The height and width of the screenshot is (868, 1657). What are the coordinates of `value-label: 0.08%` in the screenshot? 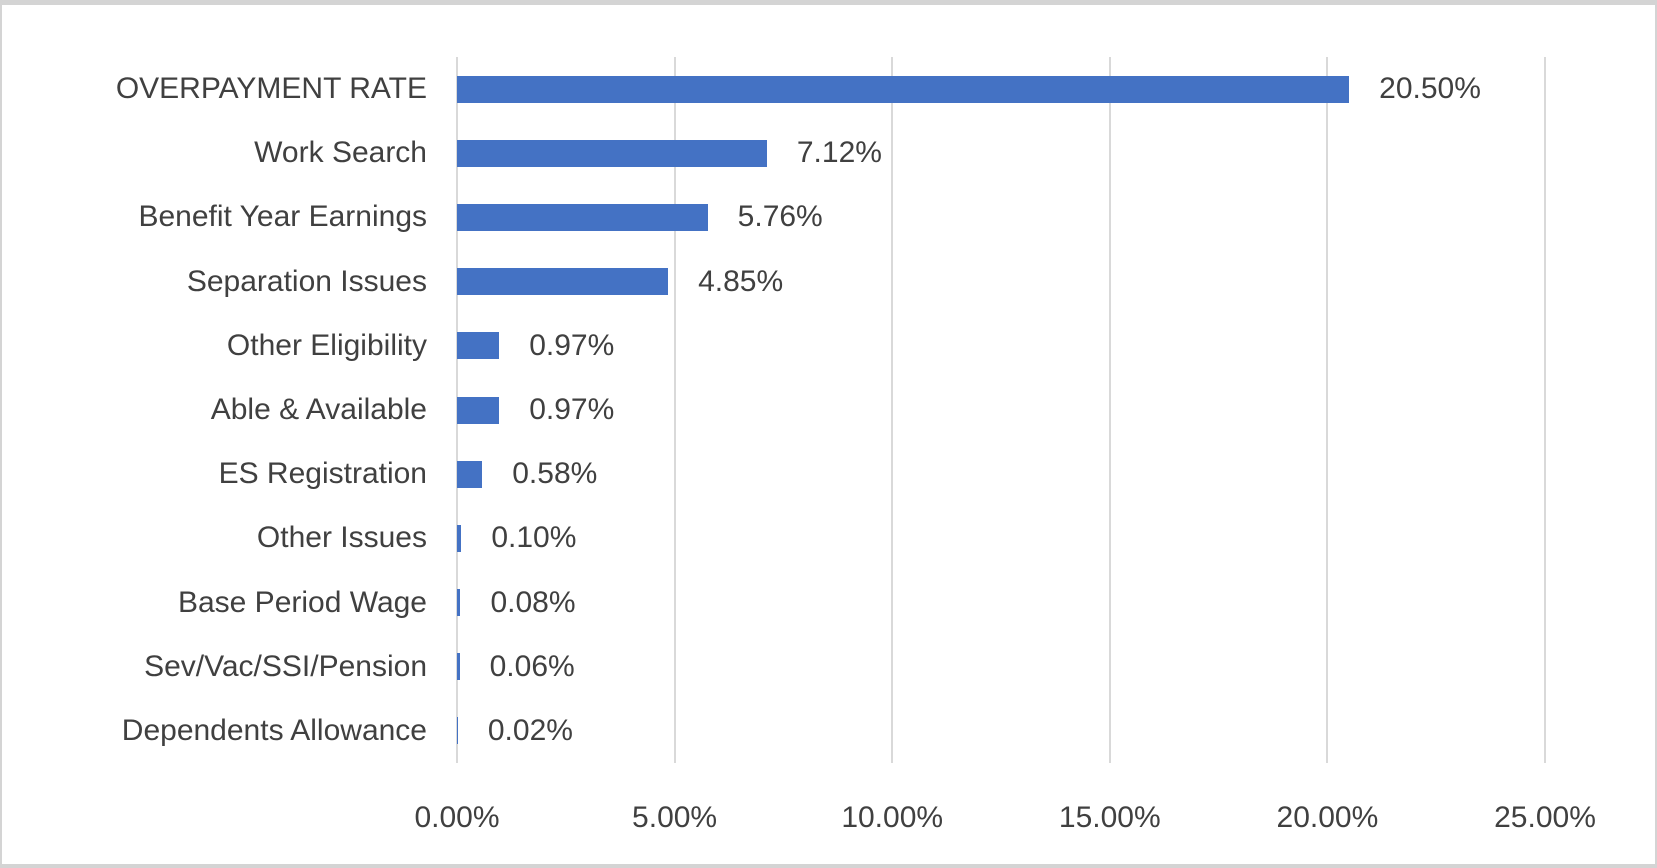 It's located at (533, 602).